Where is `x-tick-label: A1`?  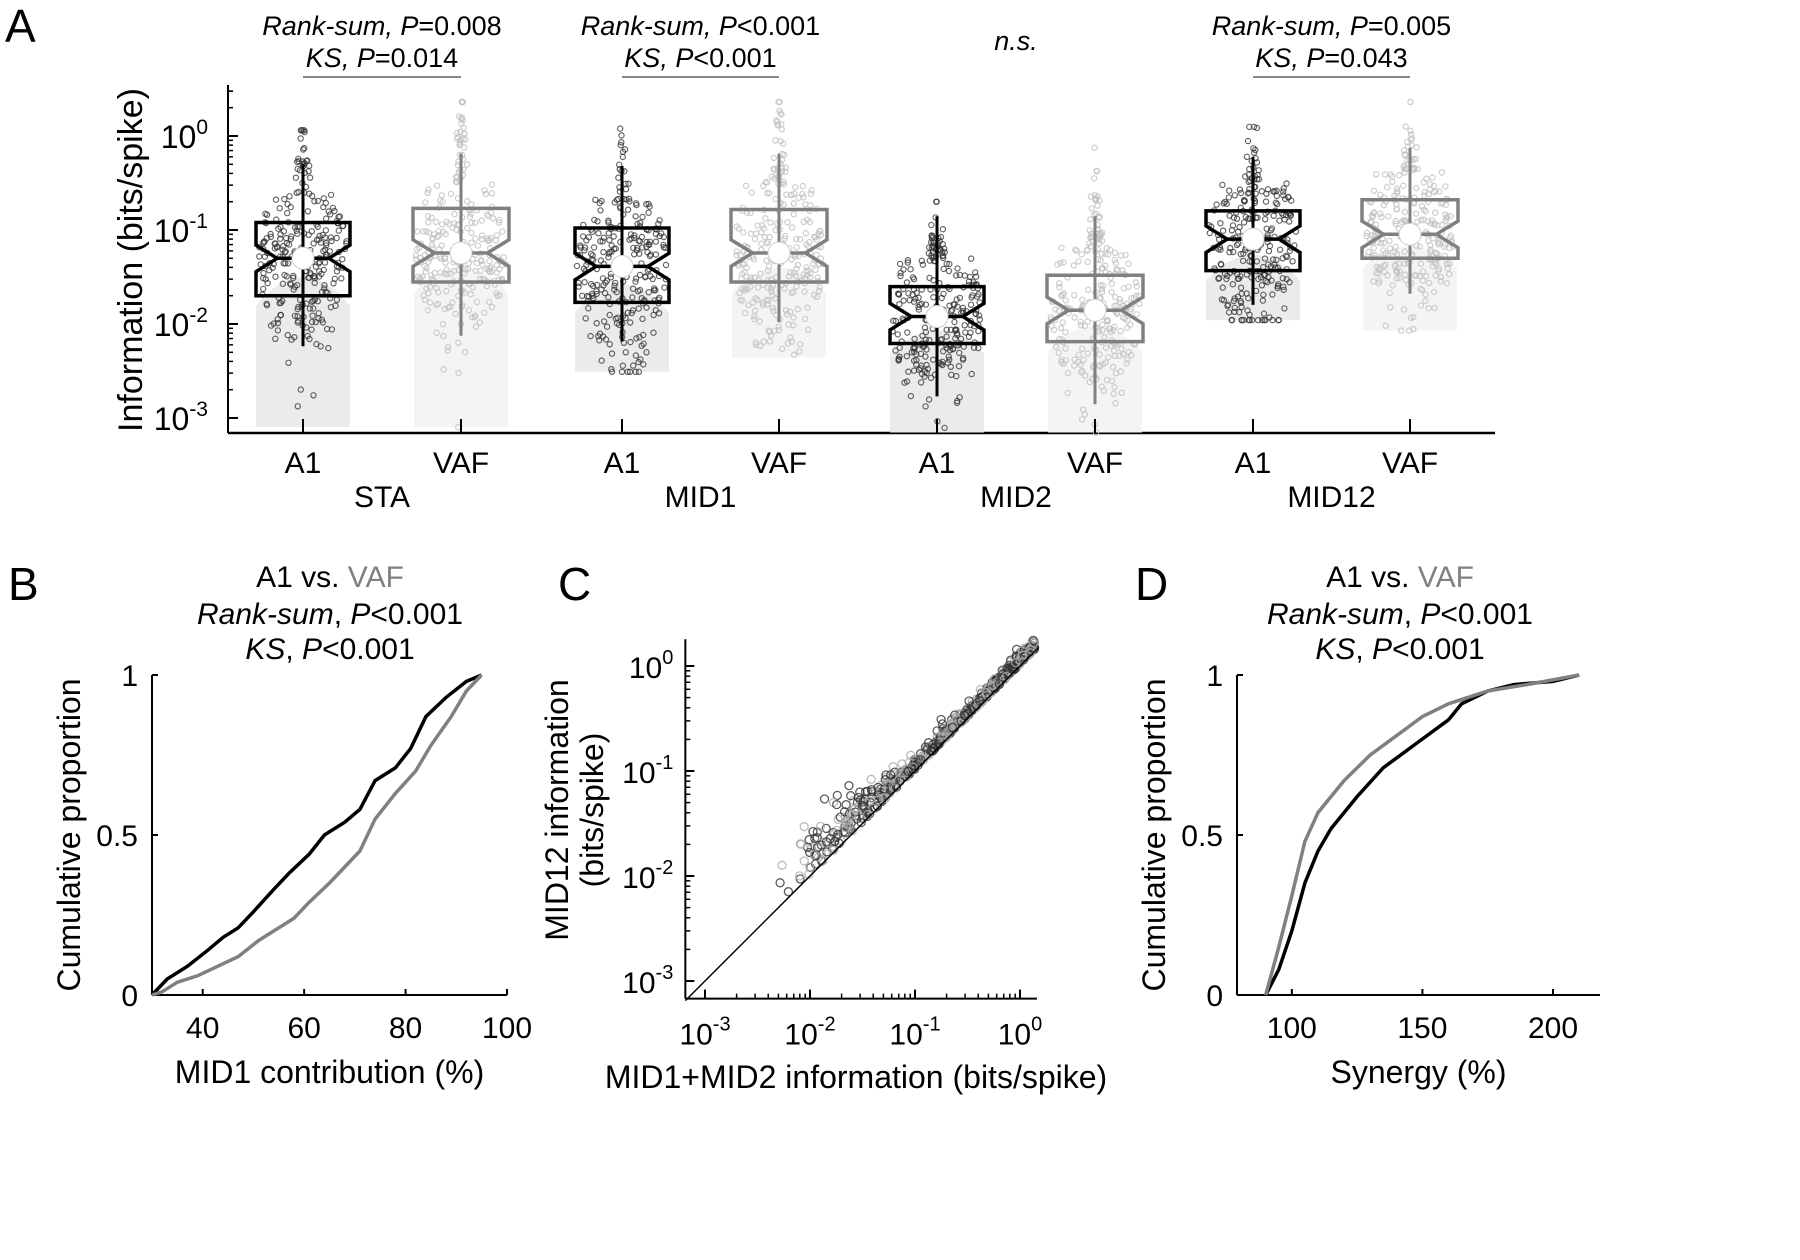
x-tick-label: A1 is located at coordinates (303, 463).